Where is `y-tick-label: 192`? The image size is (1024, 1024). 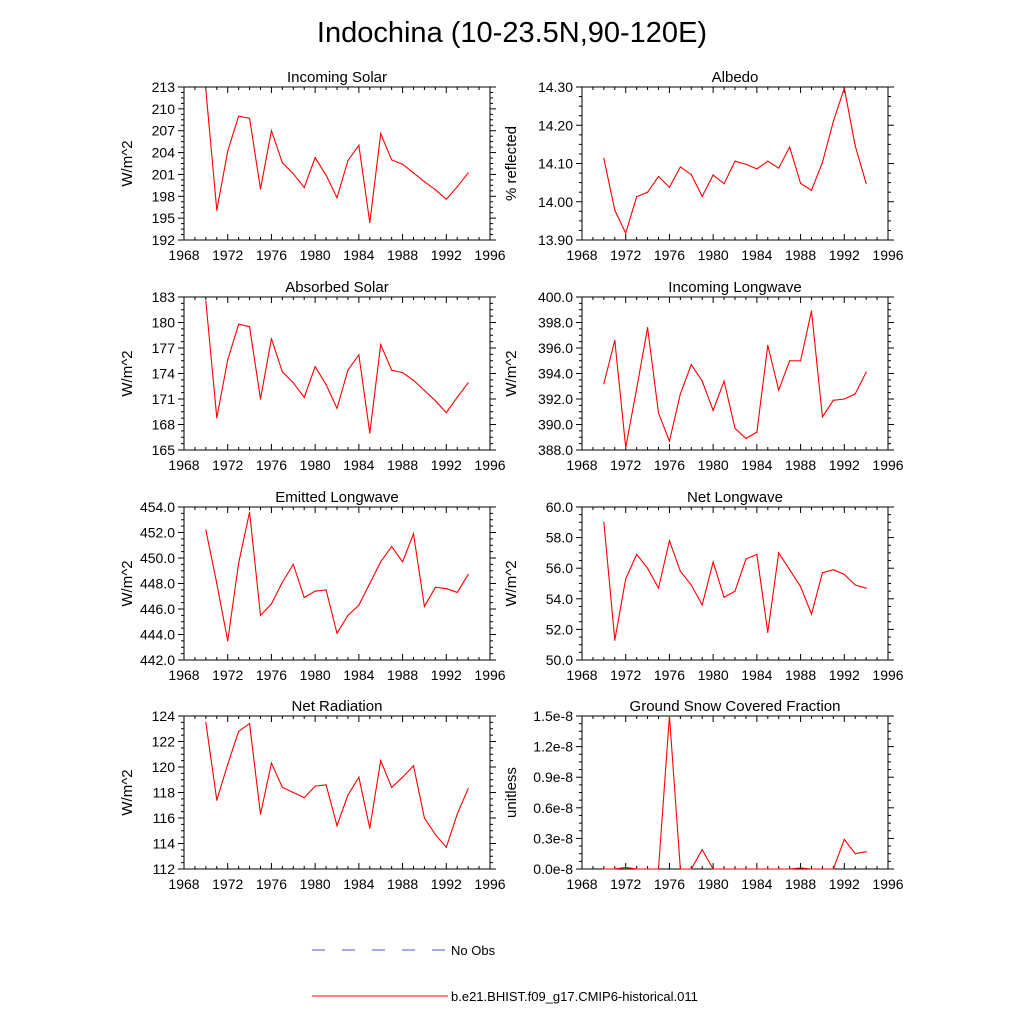 y-tick-label: 192 is located at coordinates (164, 240).